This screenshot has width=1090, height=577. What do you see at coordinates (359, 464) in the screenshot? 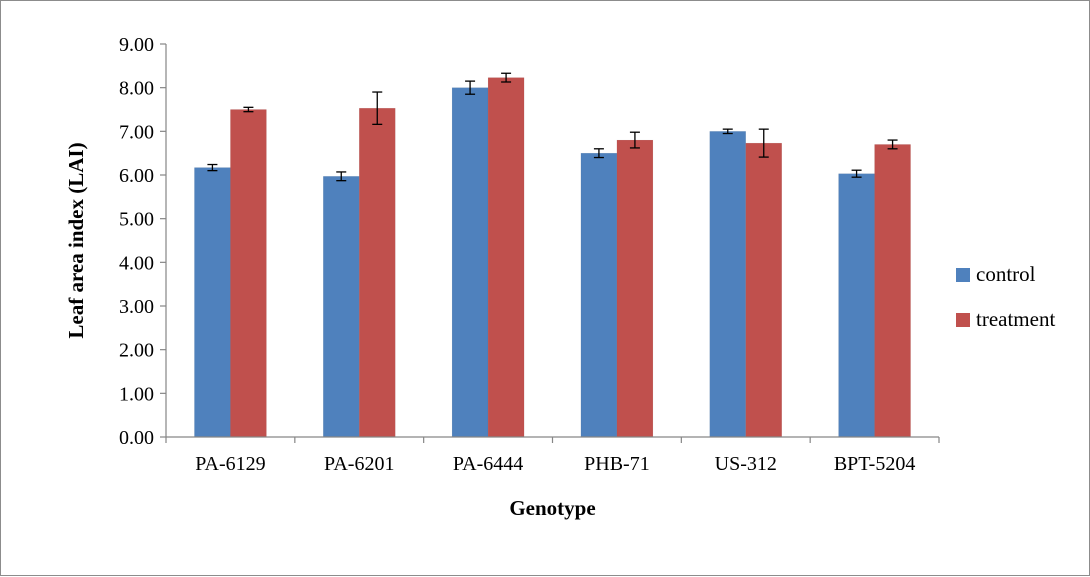
I see `x-tick-label: PA-6201` at bounding box center [359, 464].